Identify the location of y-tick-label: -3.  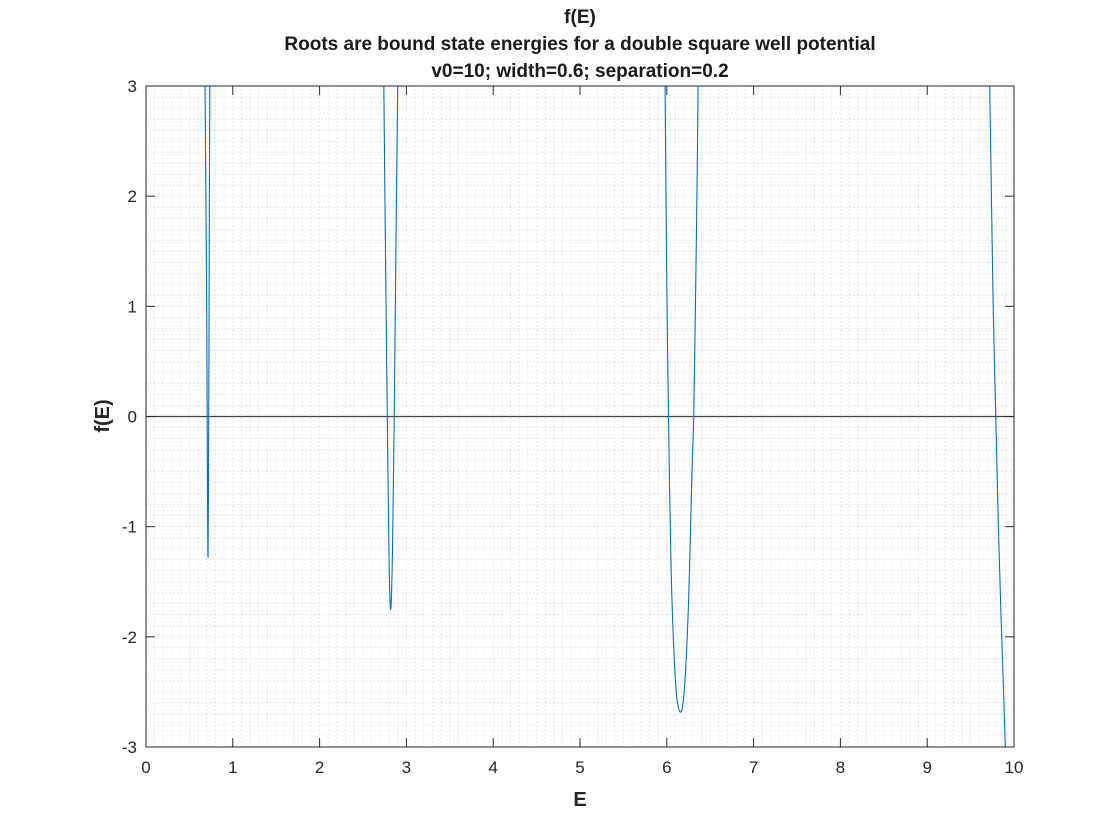
(129, 747).